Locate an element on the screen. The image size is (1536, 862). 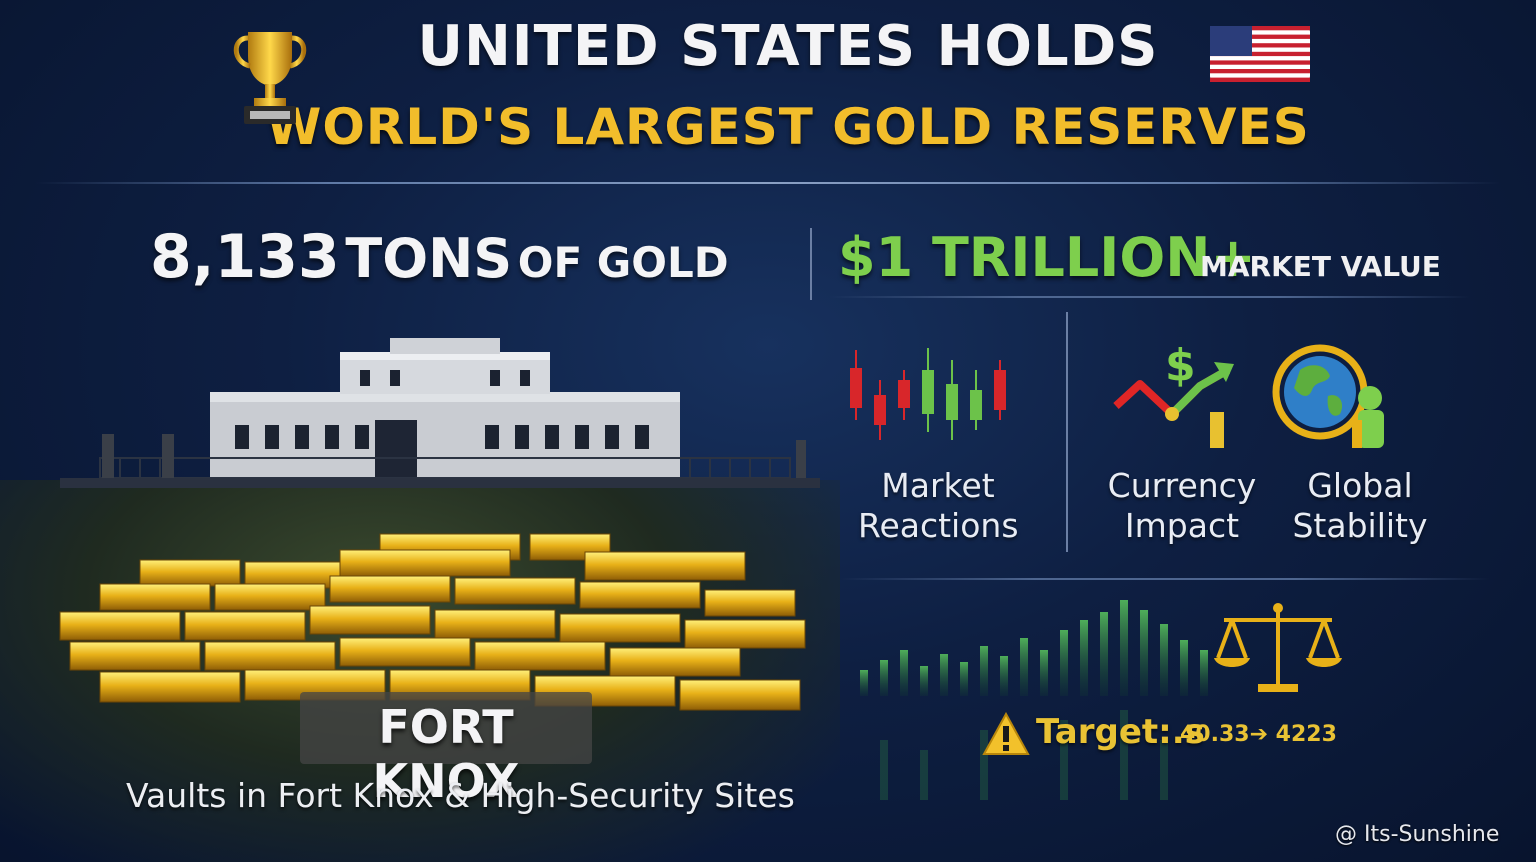
header-divider is located at coordinates (768, 183).